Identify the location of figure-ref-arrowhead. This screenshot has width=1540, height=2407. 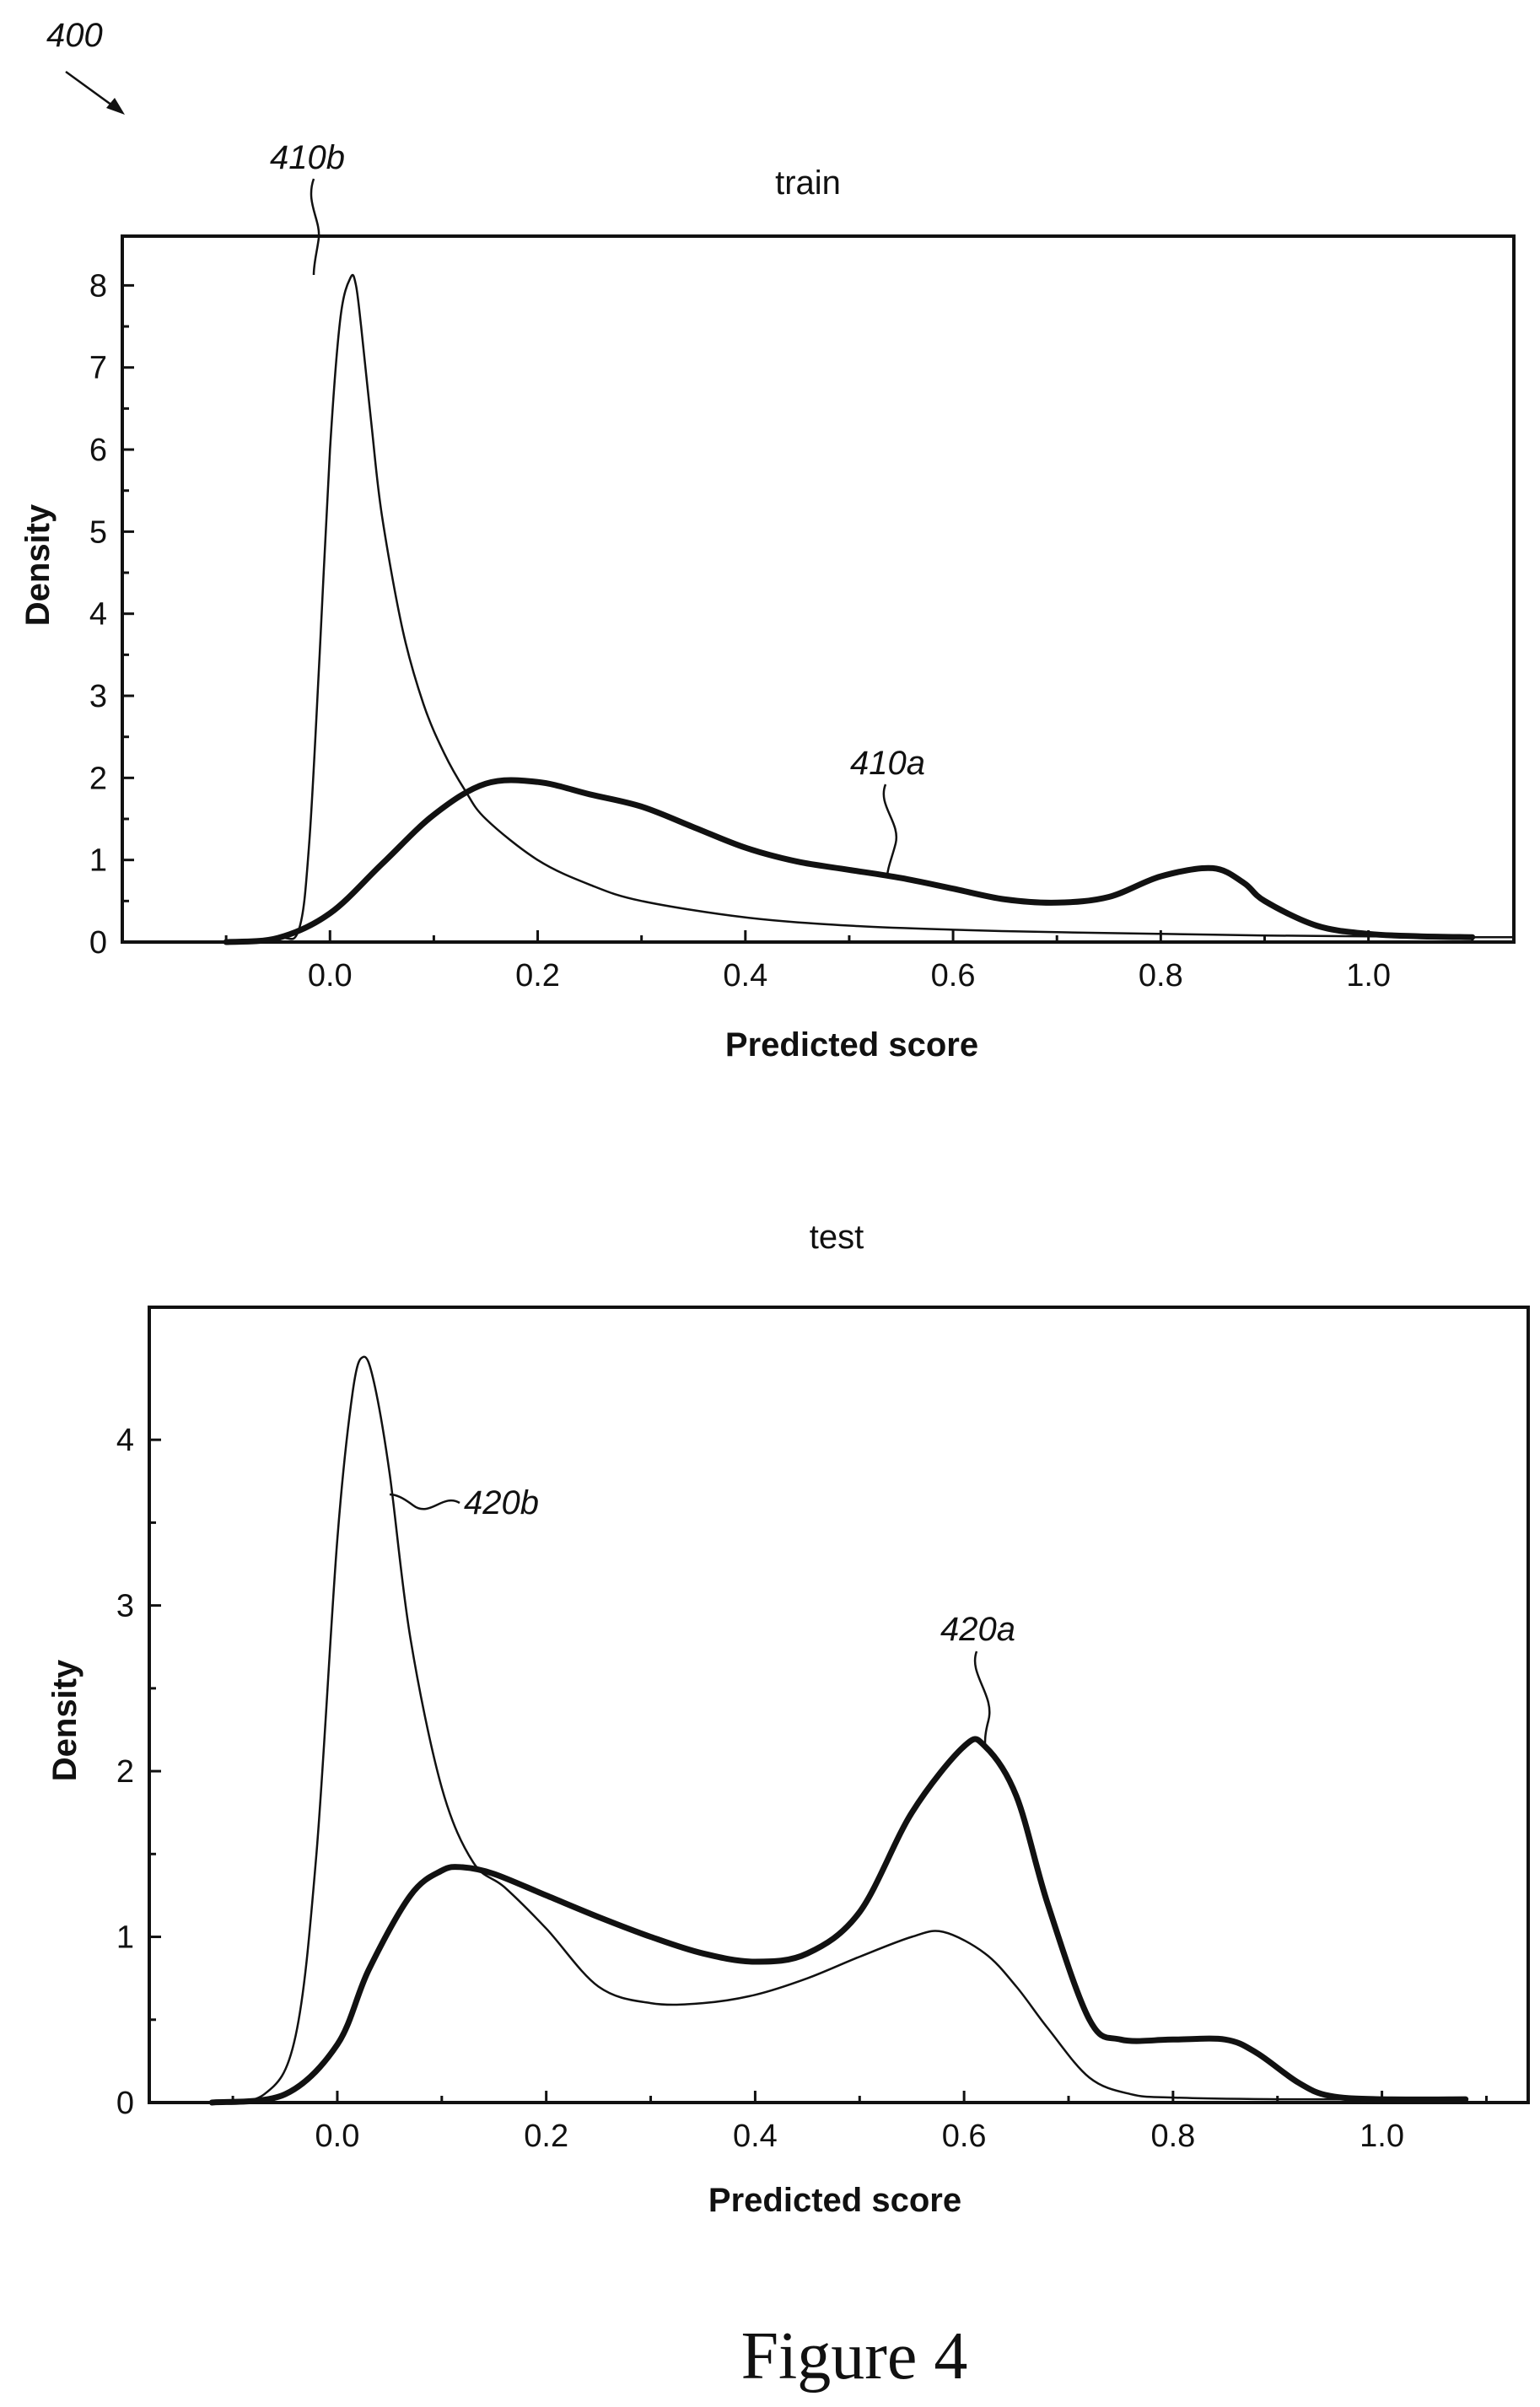
(115, 106).